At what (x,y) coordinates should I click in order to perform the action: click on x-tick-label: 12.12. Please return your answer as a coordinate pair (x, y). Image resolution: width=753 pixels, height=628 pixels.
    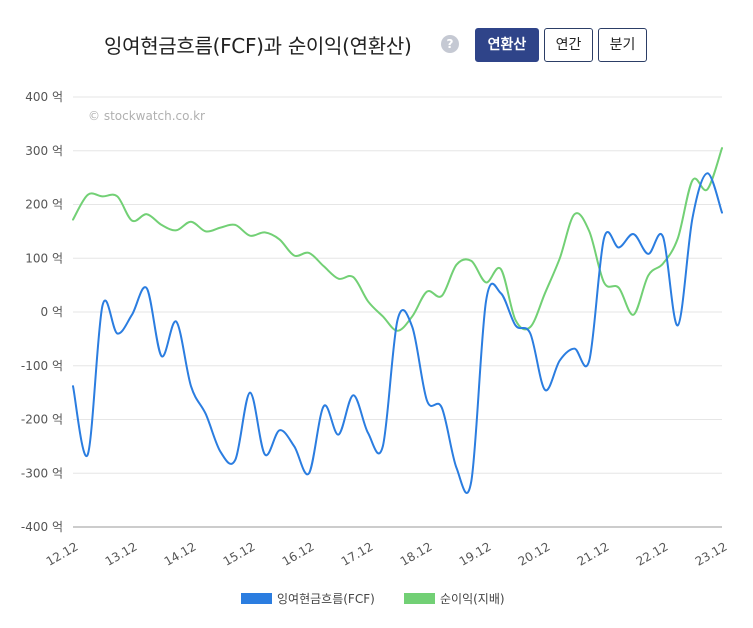
    Looking at the image, I should click on (62, 553).